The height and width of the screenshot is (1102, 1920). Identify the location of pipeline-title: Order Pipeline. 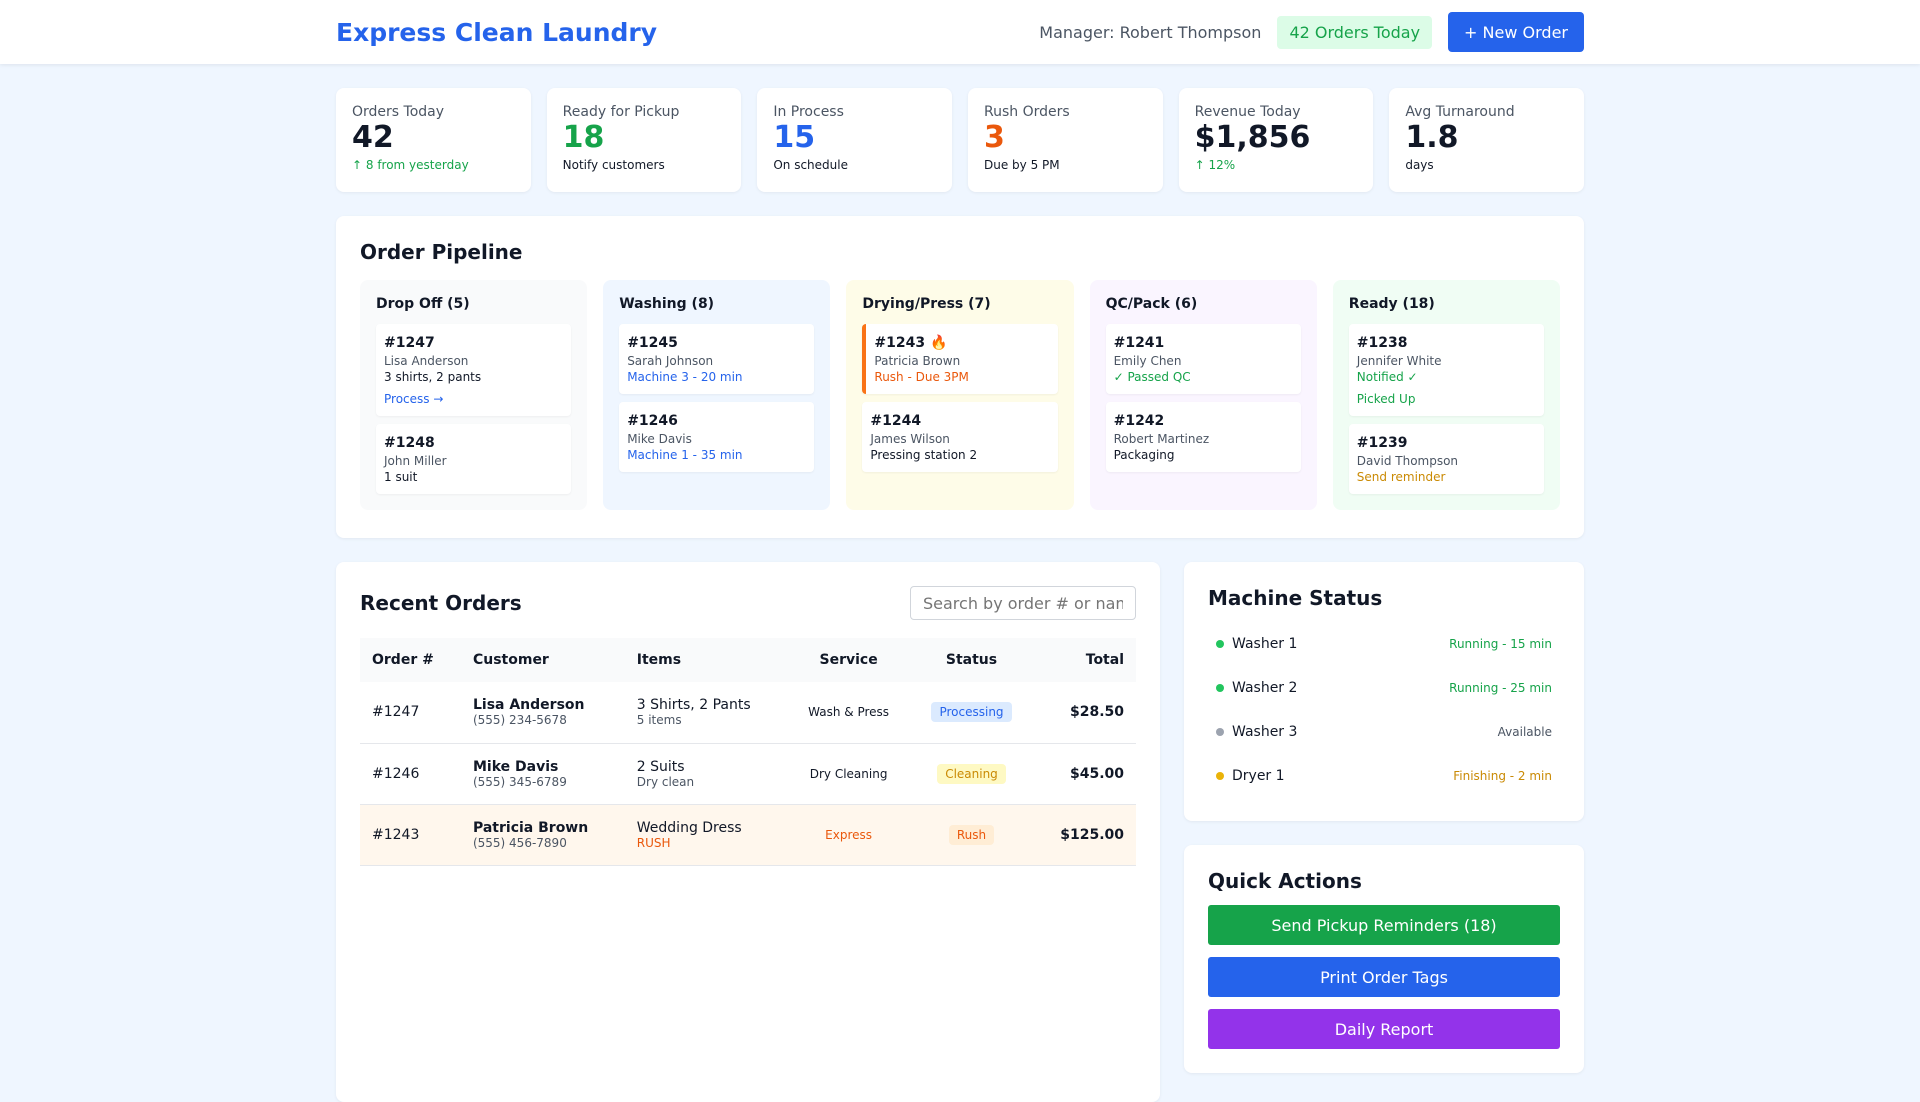
(441, 252).